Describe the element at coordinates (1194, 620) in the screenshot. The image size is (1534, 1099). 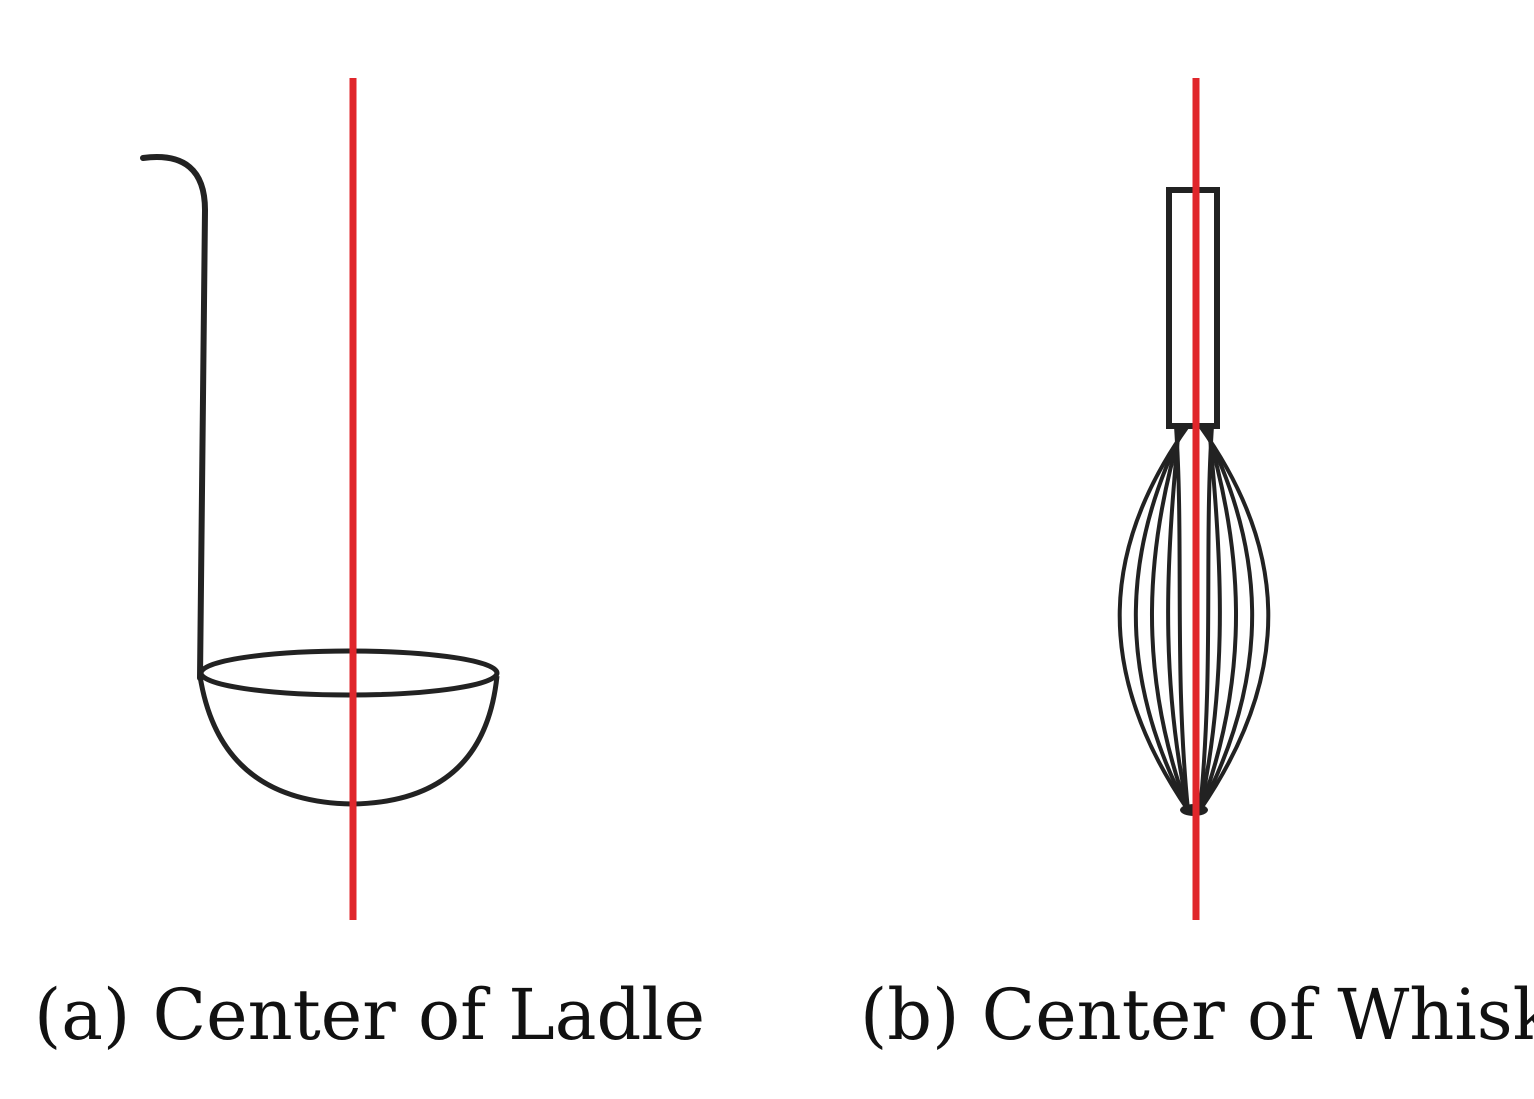
I see `whisk-wires` at that location.